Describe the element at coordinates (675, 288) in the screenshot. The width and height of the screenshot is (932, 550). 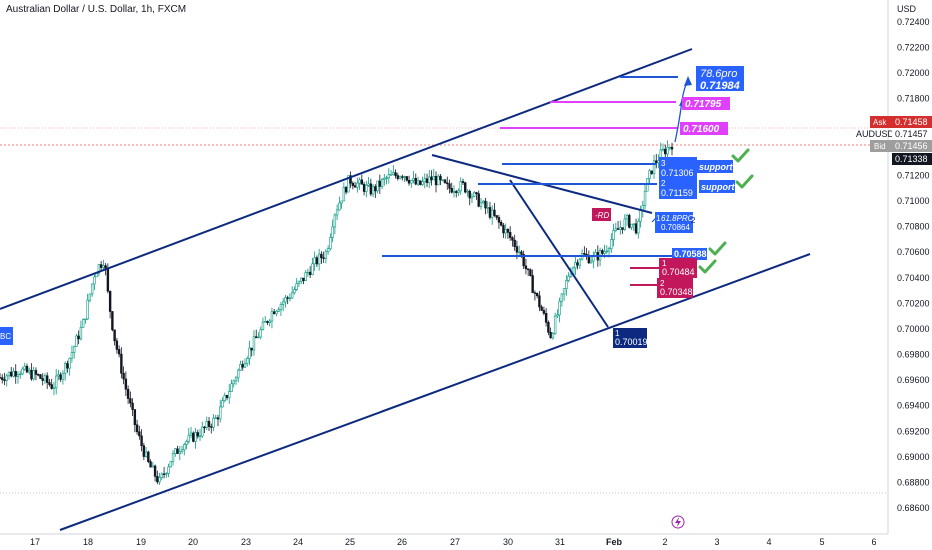
I see `red-2-box` at that location.